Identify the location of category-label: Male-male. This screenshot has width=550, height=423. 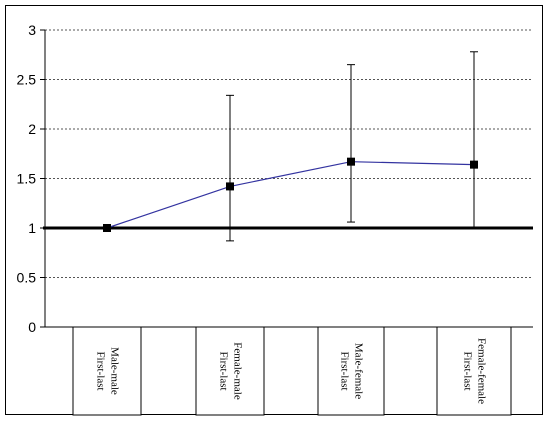
(114, 371).